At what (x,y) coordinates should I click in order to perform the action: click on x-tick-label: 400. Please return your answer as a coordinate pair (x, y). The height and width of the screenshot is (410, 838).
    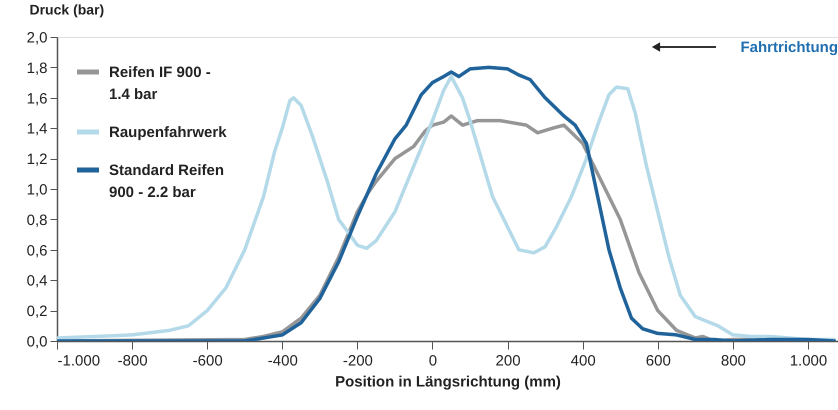
    Looking at the image, I should click on (583, 361).